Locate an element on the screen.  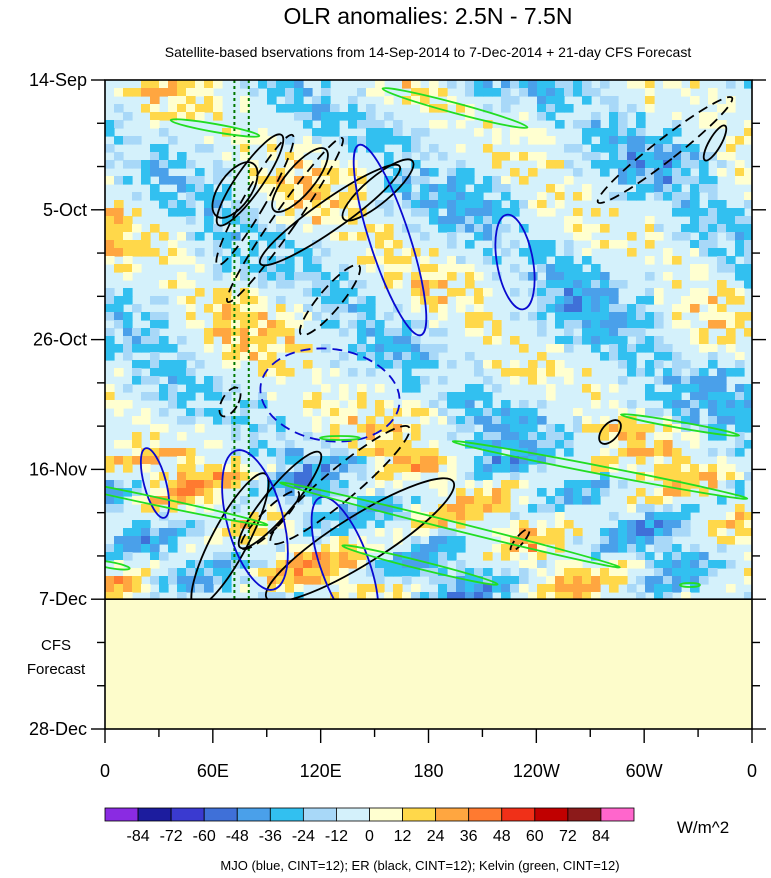
colorbar-label: -84 is located at coordinates (138, 836).